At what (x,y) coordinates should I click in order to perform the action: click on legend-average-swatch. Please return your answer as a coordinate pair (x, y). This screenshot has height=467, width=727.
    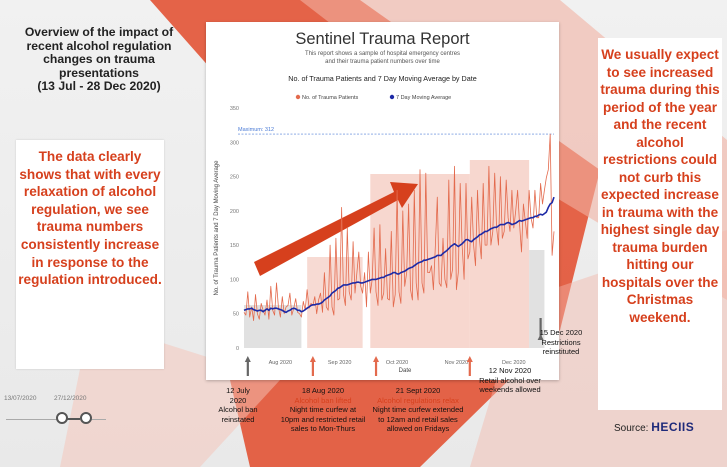
    Looking at the image, I should click on (392, 97).